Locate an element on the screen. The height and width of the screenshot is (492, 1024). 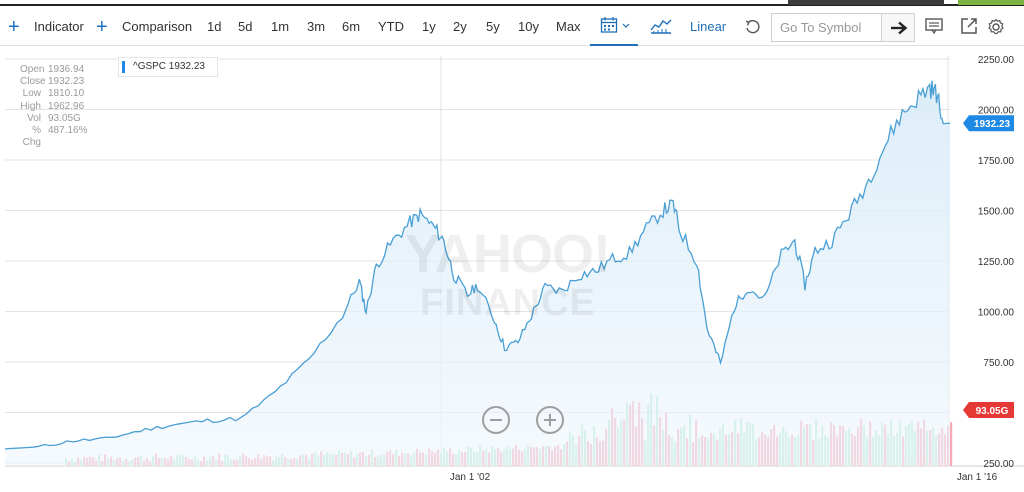
mountain-chart-icon is located at coordinates (661, 26).